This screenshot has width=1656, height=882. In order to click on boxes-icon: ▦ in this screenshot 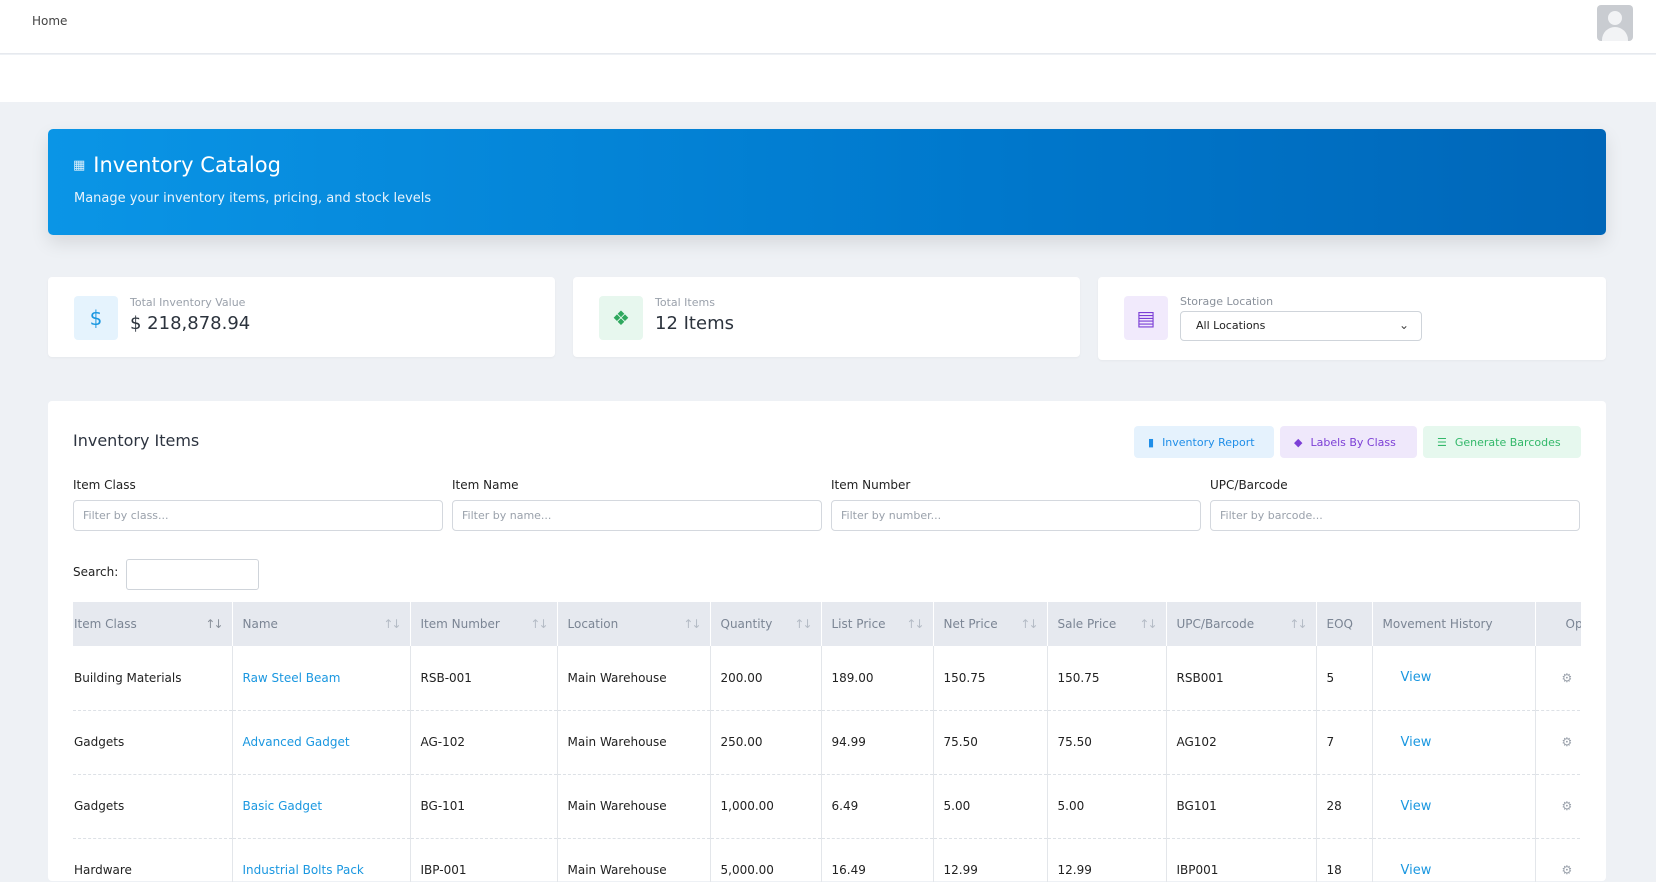, I will do `click(79, 165)`.